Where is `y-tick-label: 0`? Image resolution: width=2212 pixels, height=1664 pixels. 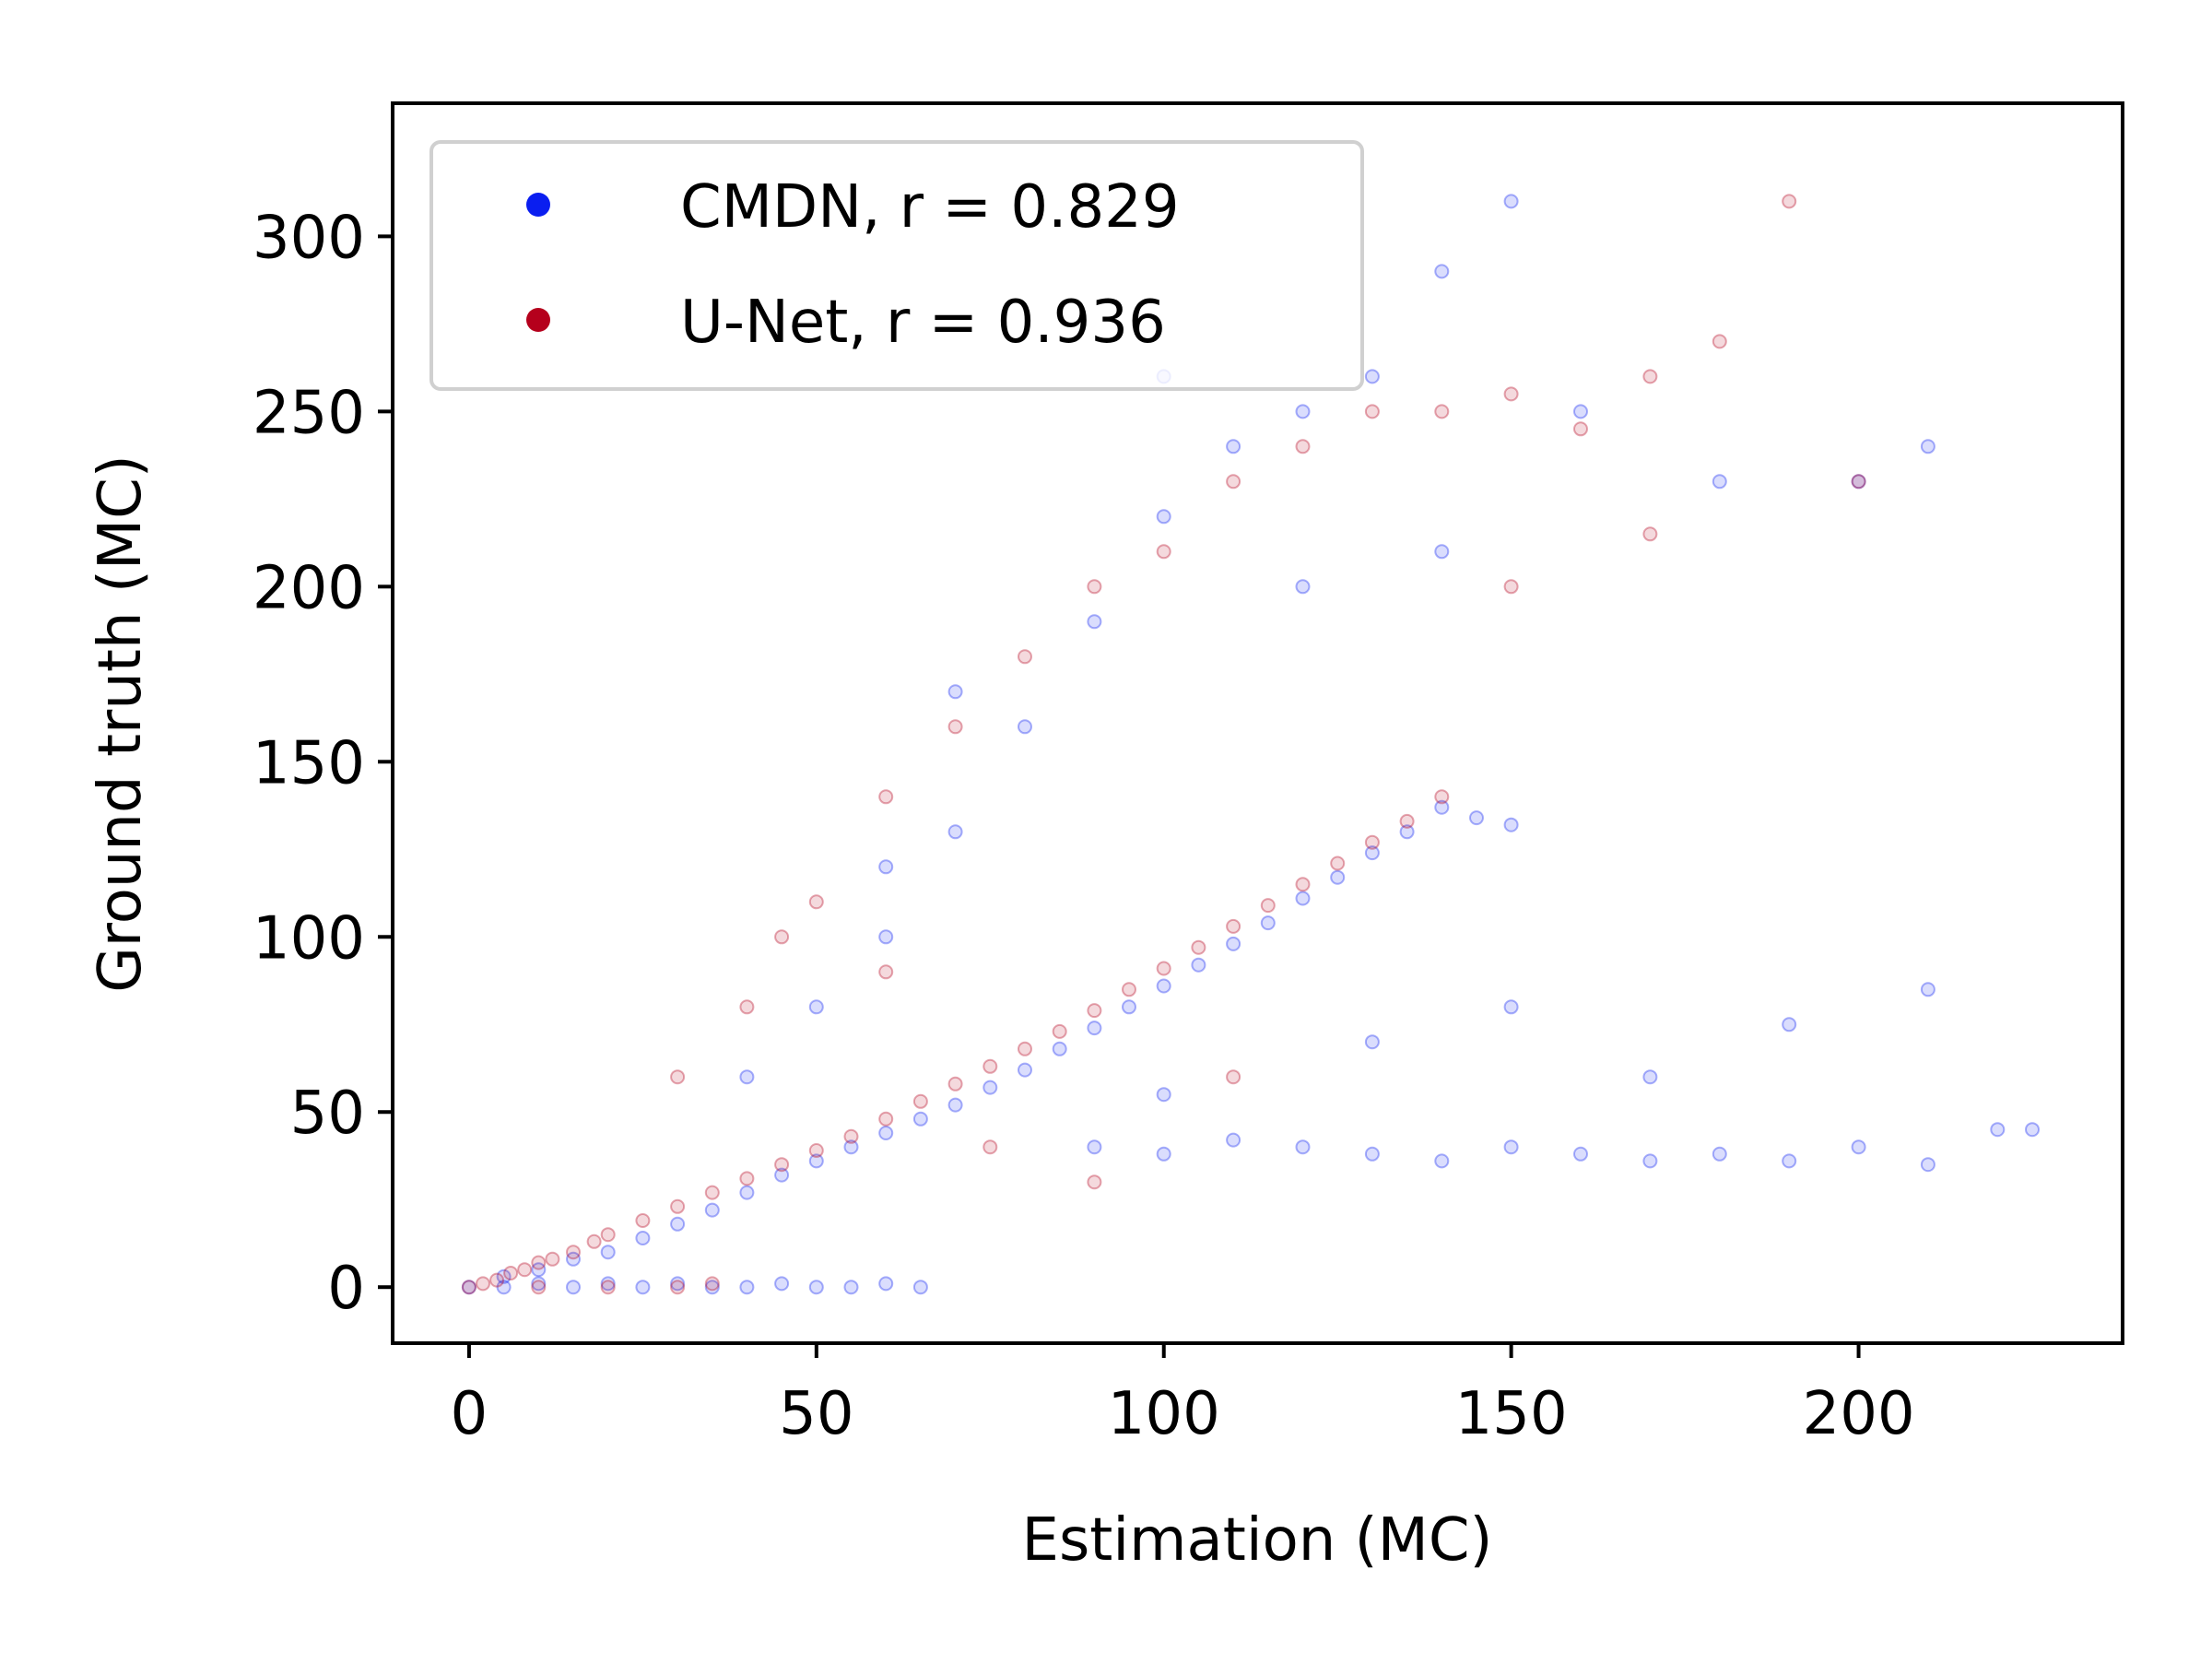
y-tick-label: 0 is located at coordinates (346, 1289).